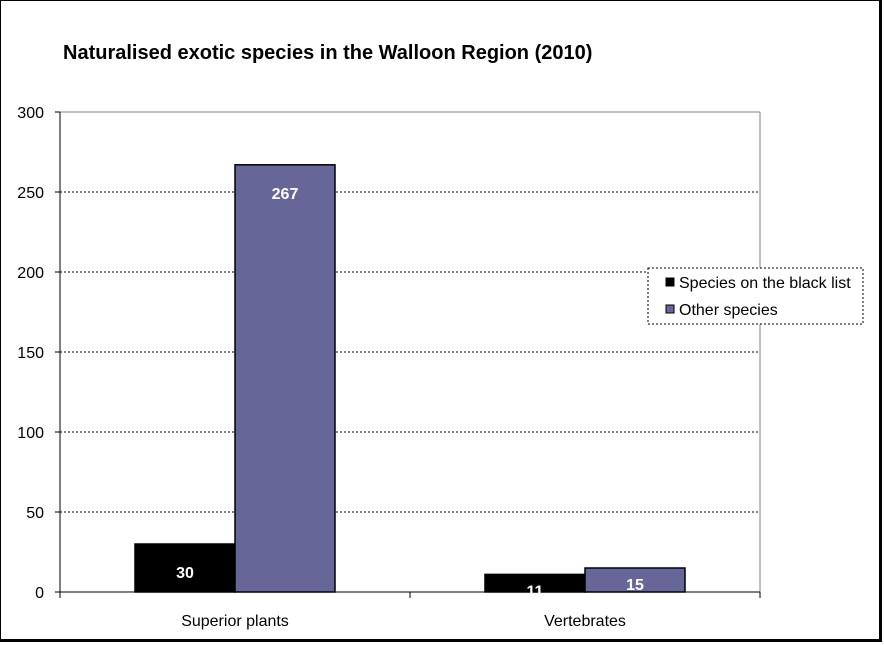  Describe the element at coordinates (765, 283) in the screenshot. I see `legend-label: Species on the black list` at that location.